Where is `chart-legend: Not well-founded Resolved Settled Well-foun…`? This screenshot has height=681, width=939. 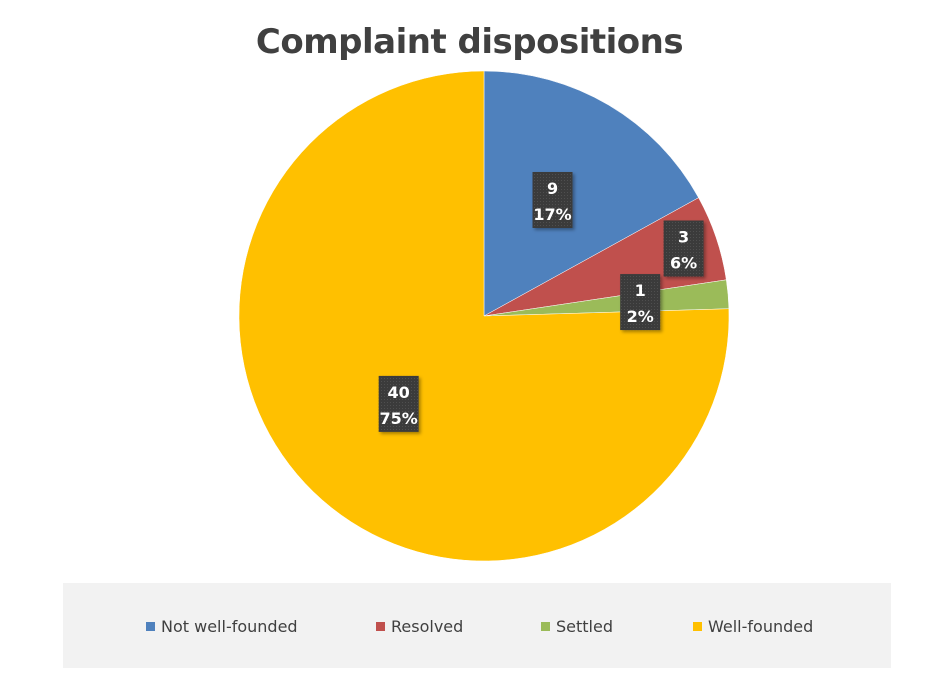 chart-legend: Not well-founded Resolved Settled Well-foun… is located at coordinates (477, 625).